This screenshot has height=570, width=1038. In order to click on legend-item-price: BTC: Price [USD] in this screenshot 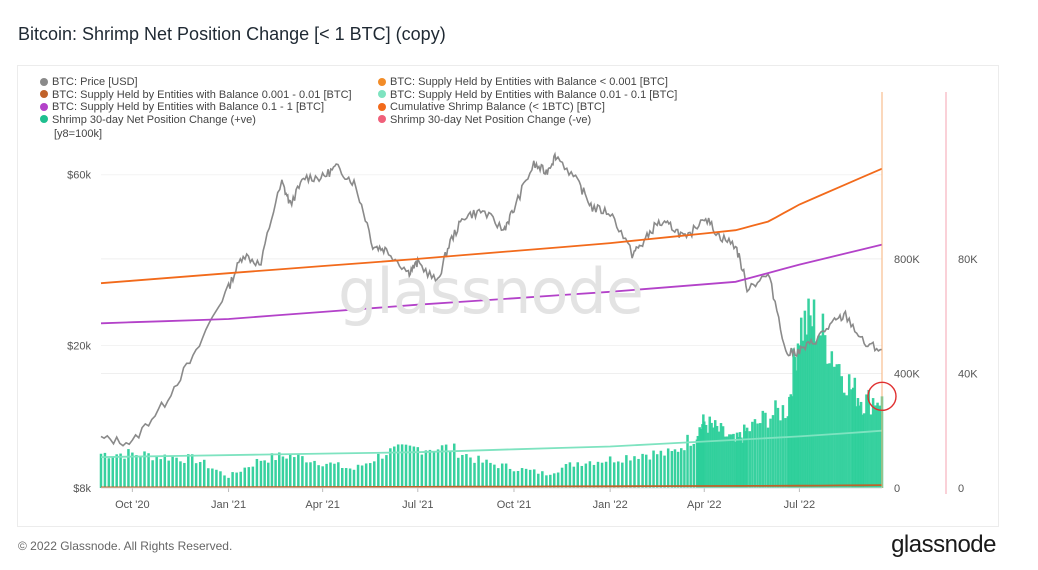, I will do `click(89, 82)`.